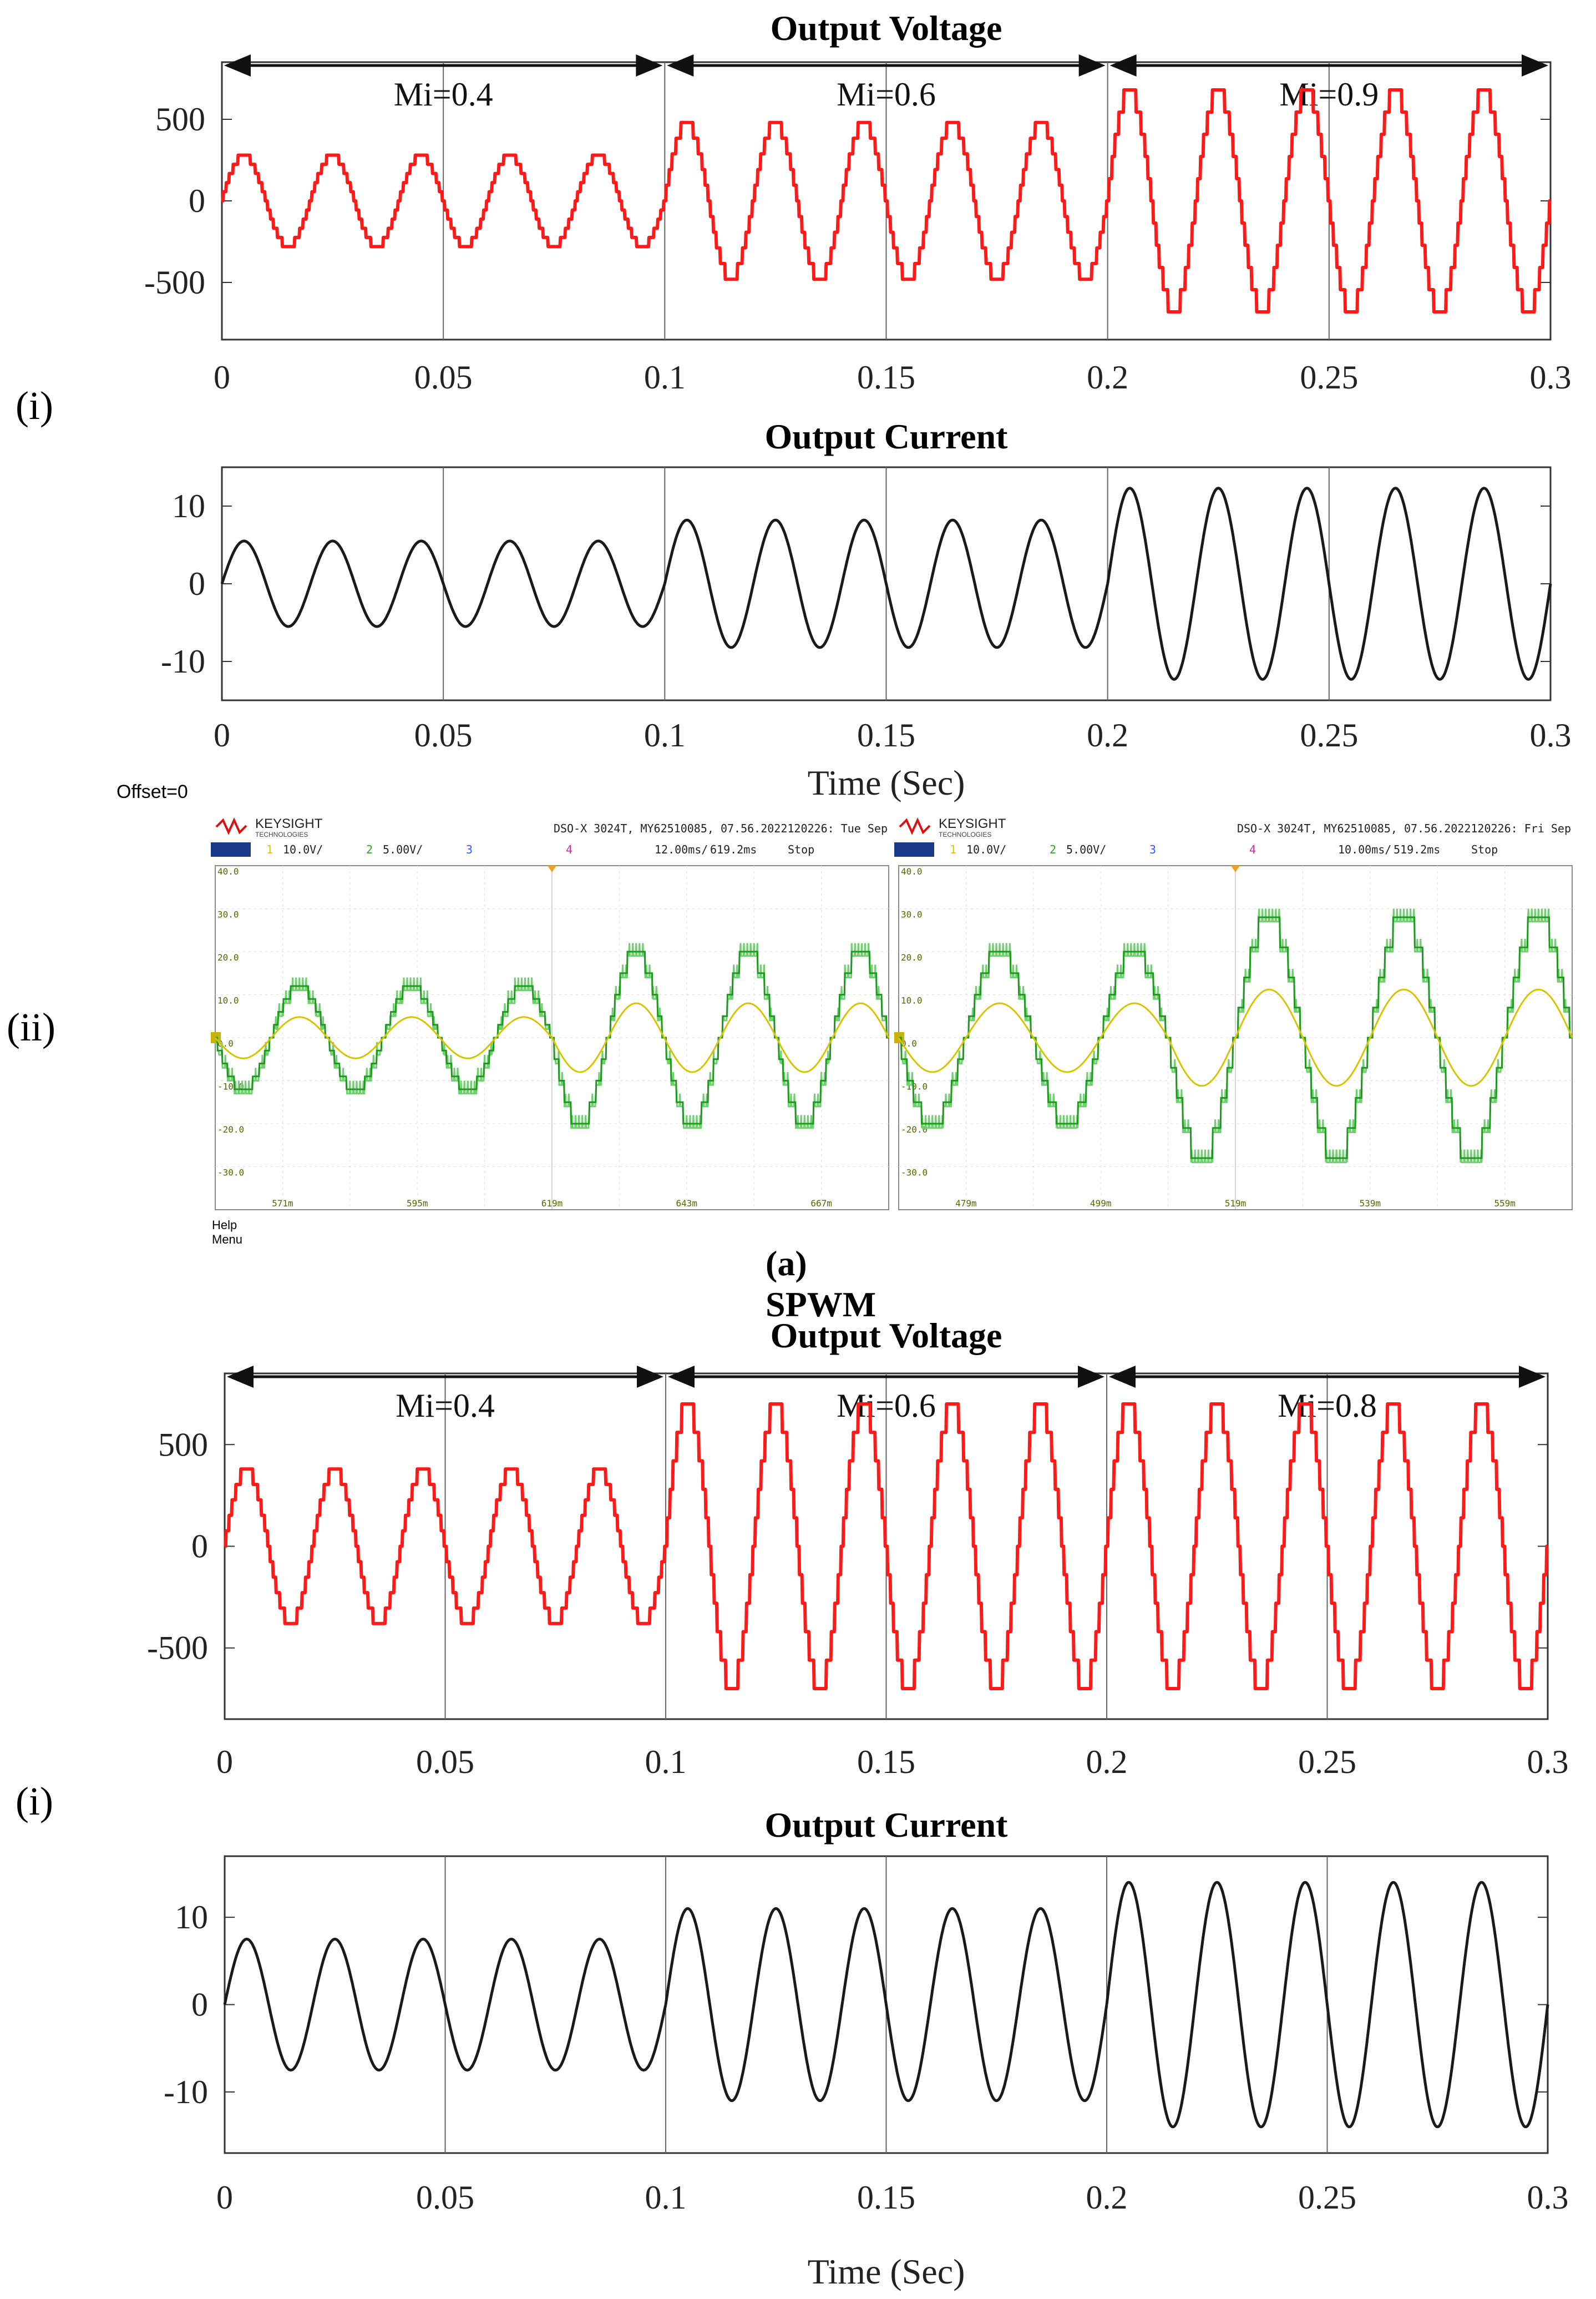 This screenshot has height=2299, width=1596. Describe the element at coordinates (443, 94) in the screenshot. I see `a-voltage-segment-label-0: Mi=0.4` at that location.